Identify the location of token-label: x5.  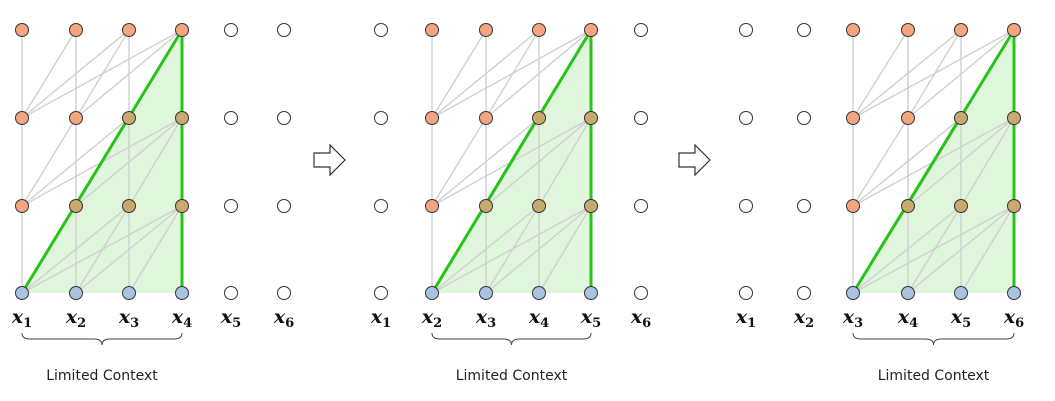
(230, 318).